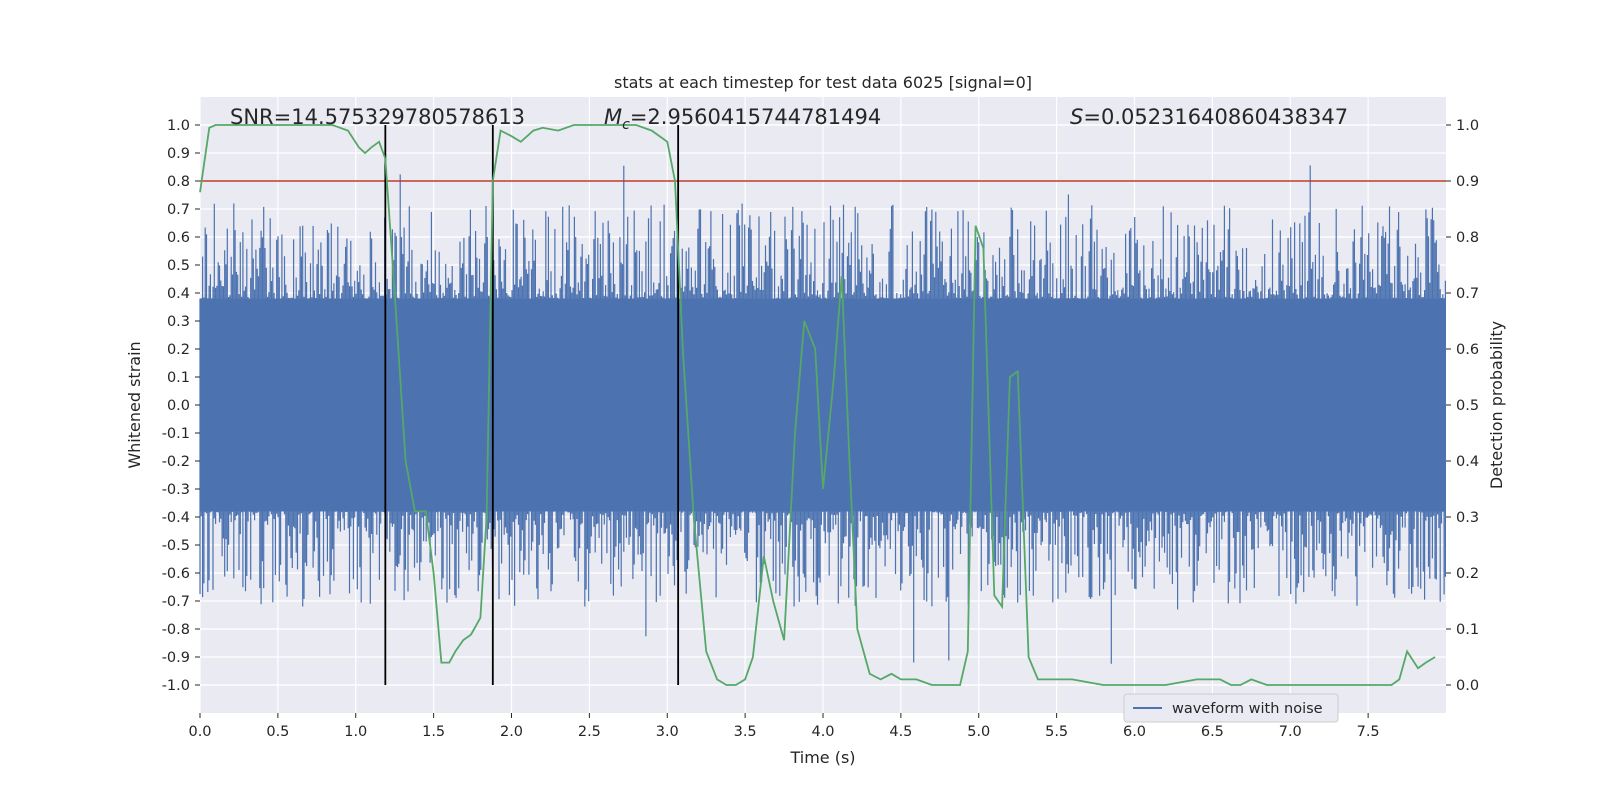 The height and width of the screenshot is (800, 1600). Describe the element at coordinates (176, 658) in the screenshot. I see `y-tick-label: -0.9` at that location.